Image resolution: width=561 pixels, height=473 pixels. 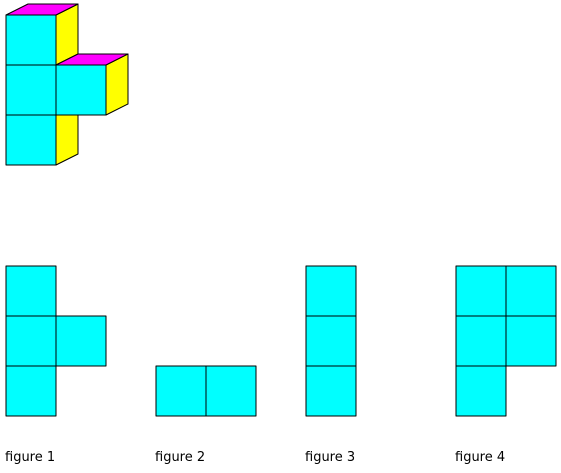 What do you see at coordinates (330, 457) in the screenshot?
I see `figure-3-caption: figure 3` at bounding box center [330, 457].